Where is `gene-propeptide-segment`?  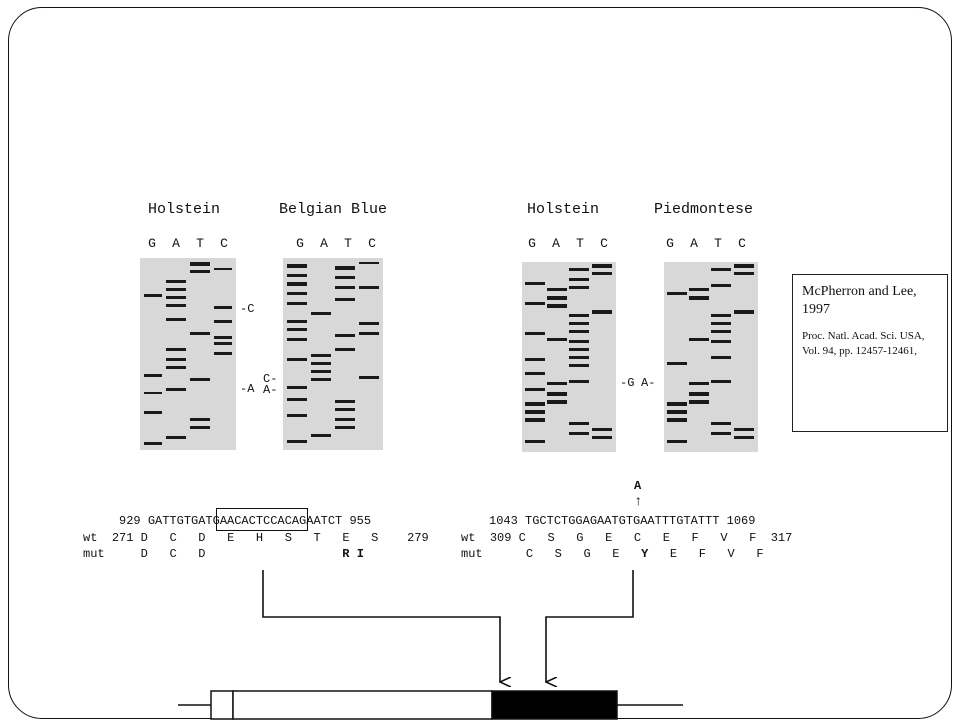 gene-propeptide-segment is located at coordinates (362, 705).